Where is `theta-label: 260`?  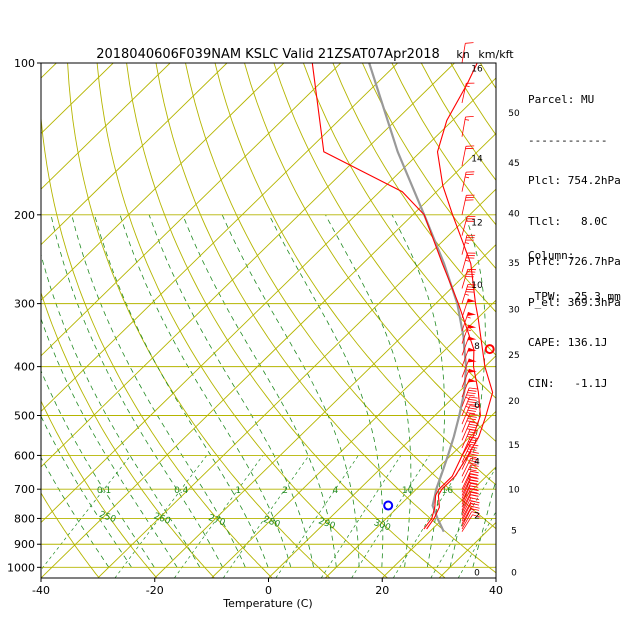 theta-label: 260 is located at coordinates (162, 519).